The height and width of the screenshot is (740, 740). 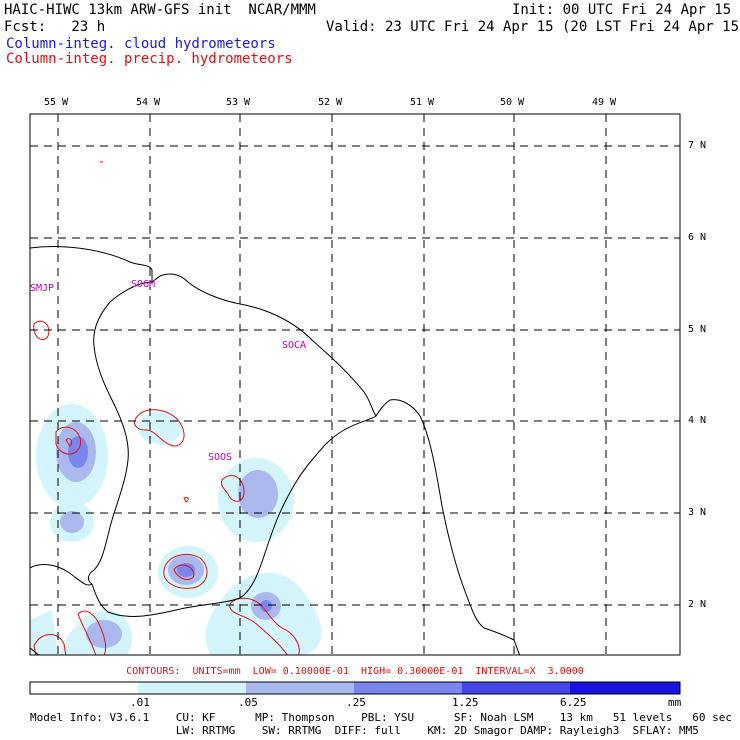 What do you see at coordinates (149, 59) in the screenshot?
I see `legend-precip-hydrometeors: Column-integ. precip. hydrometeors` at bounding box center [149, 59].